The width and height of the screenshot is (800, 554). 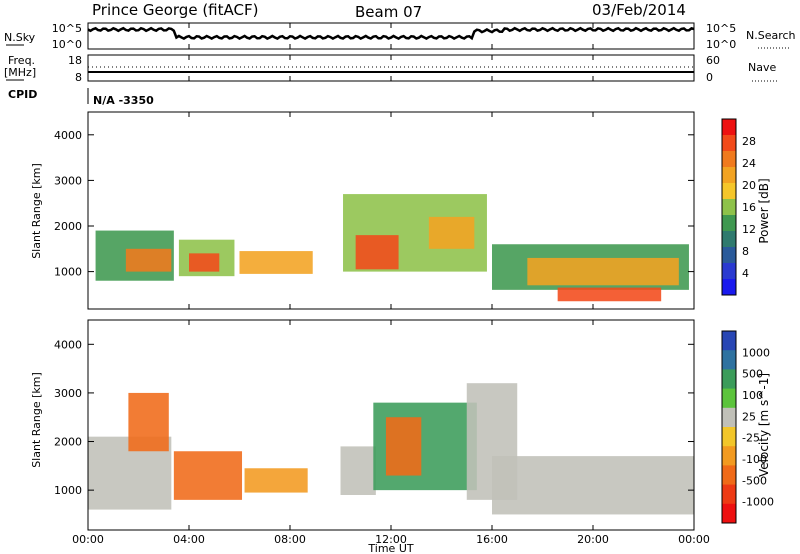 What do you see at coordinates (639, 10) in the screenshot?
I see `date-title: 03/Feb/2014` at bounding box center [639, 10].